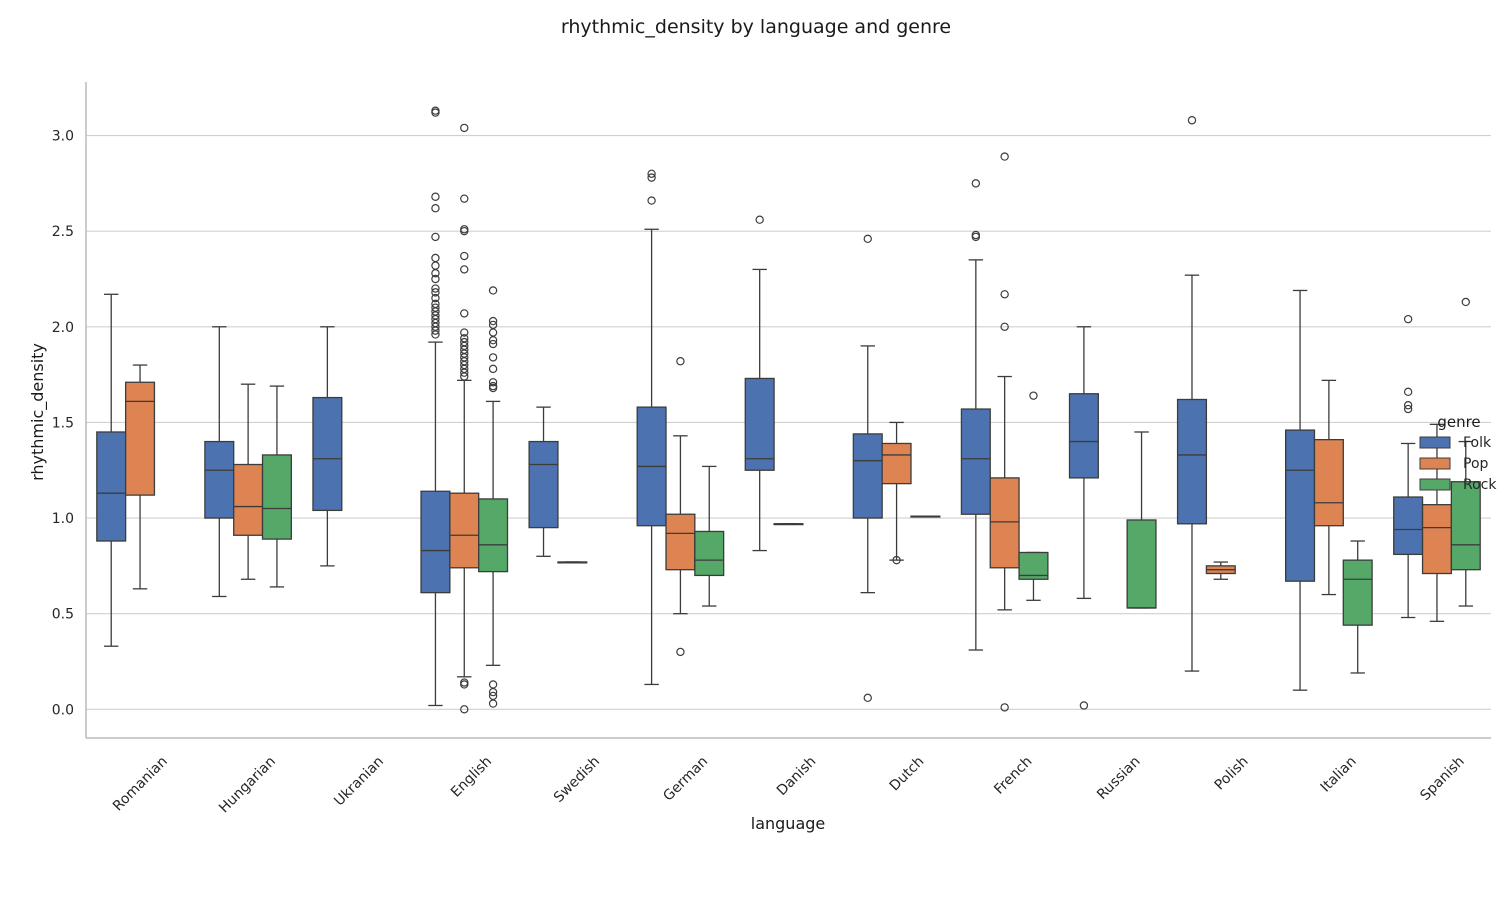  What do you see at coordinates (359, 782) in the screenshot?
I see `x-tick-label: Ukranian` at bounding box center [359, 782].